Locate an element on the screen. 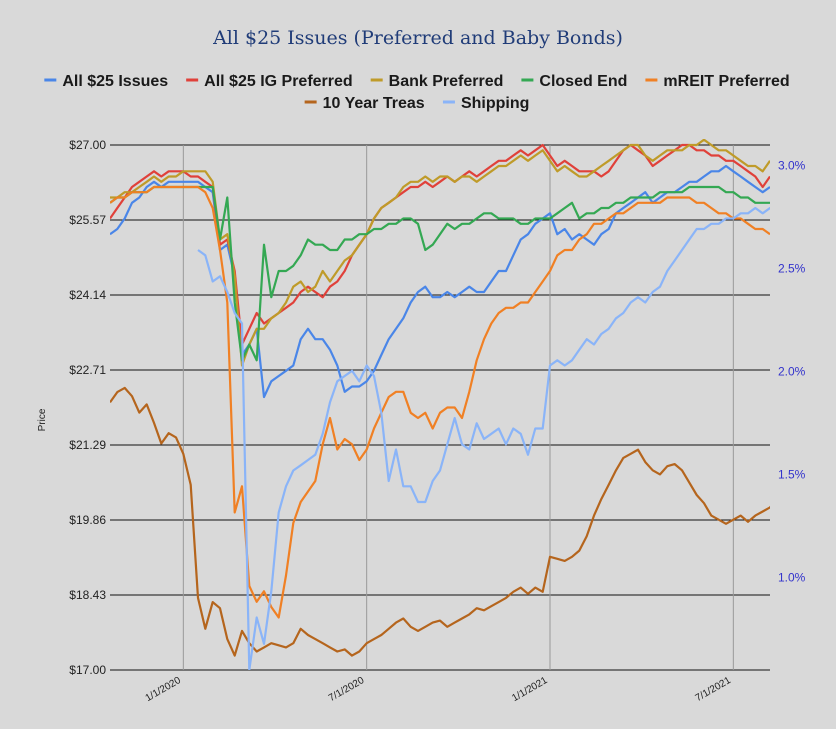 This screenshot has height=729, width=836. y-tick-label: $18.43 is located at coordinates (87, 595).